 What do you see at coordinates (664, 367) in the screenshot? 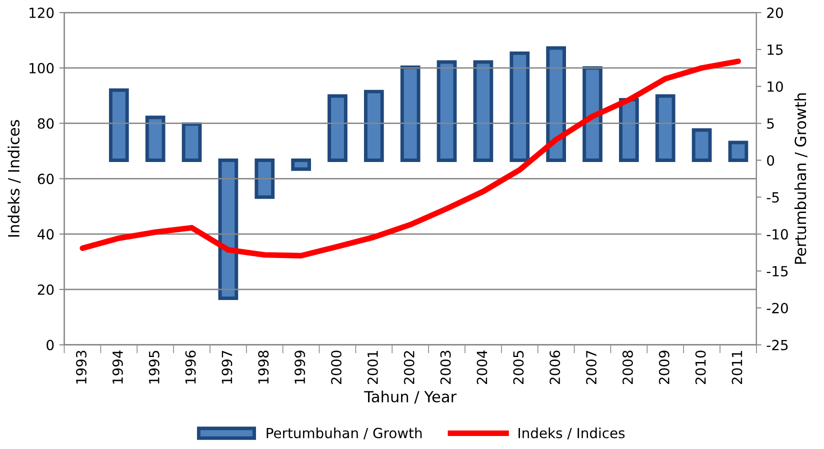
I see `x-tick-label: 2009` at bounding box center [664, 367].